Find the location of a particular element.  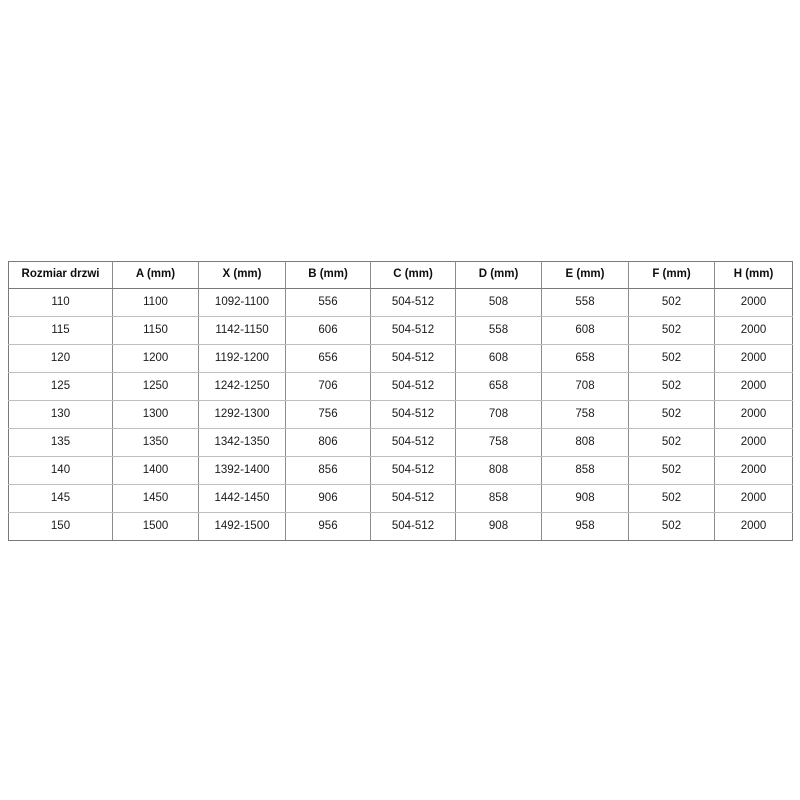

cell-e: 858 is located at coordinates (585, 470).